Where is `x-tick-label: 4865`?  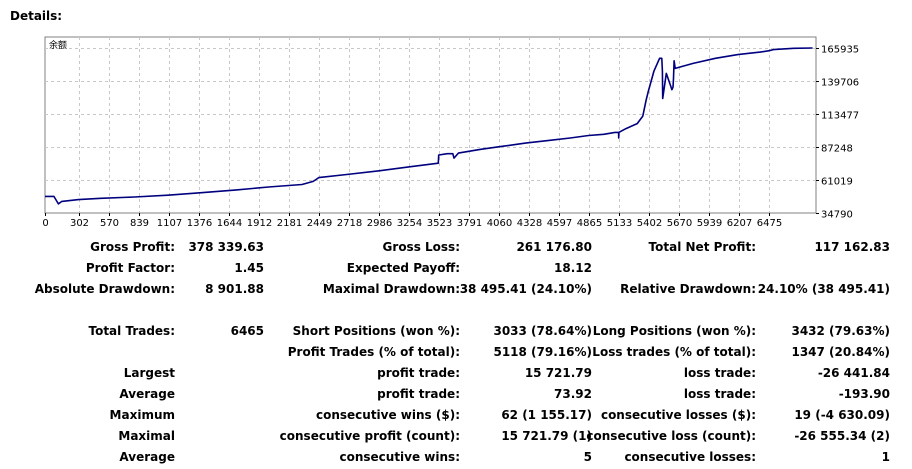 x-tick-label: 4865 is located at coordinates (589, 223).